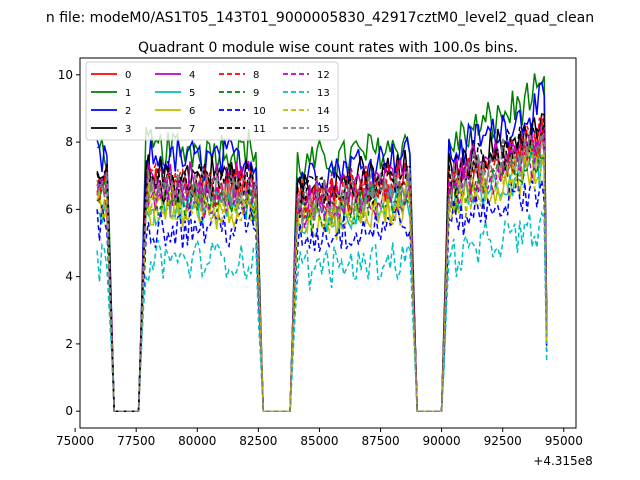  I want to click on legend-label: 7, so click(192, 129).